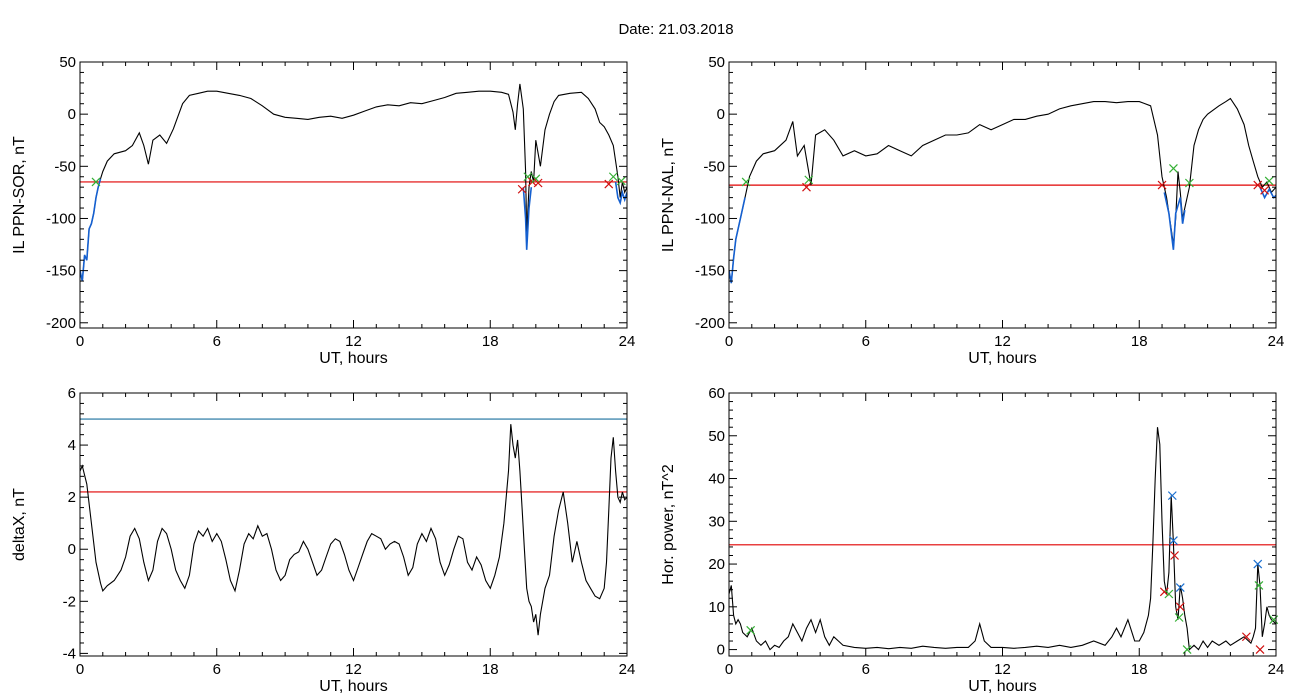 The width and height of the screenshot is (1300, 700). Describe the element at coordinates (716, 564) in the screenshot. I see `y-tick-label: 20` at that location.